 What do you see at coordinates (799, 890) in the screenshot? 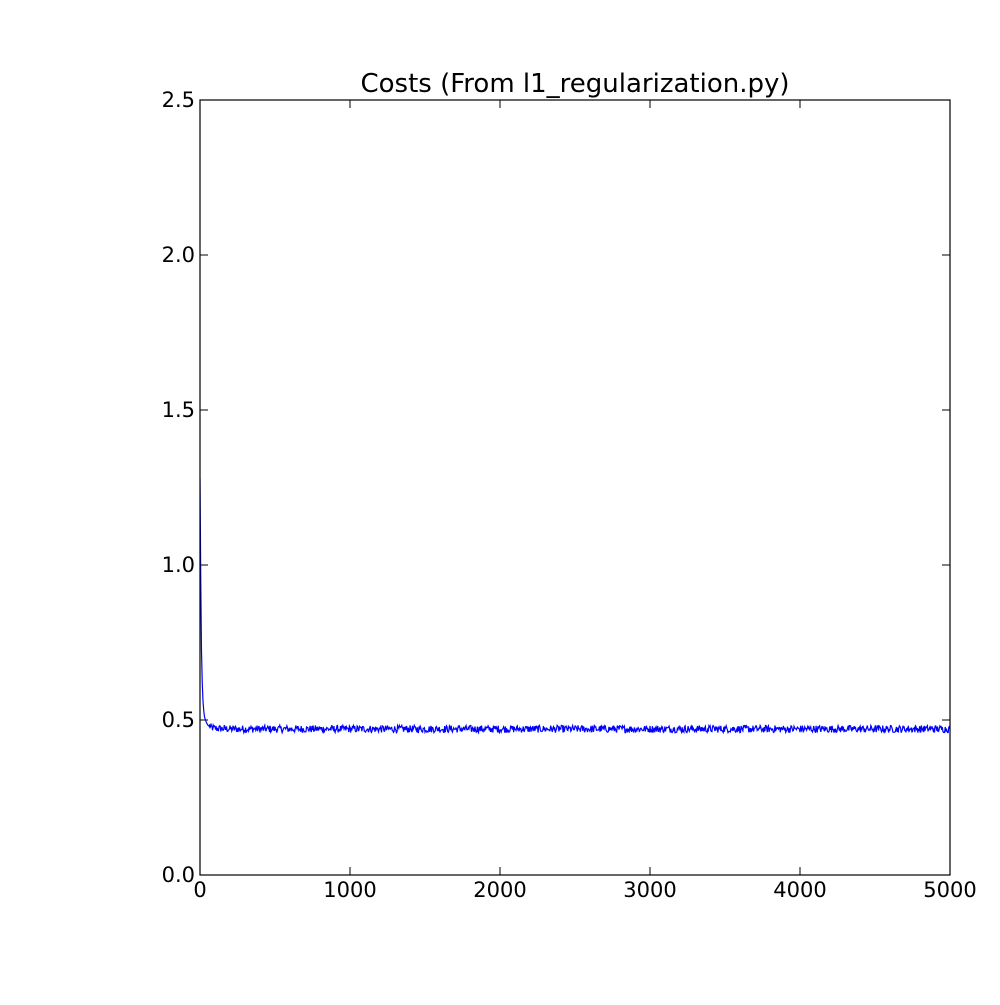
I see `x-tick-label: 4000` at bounding box center [799, 890].